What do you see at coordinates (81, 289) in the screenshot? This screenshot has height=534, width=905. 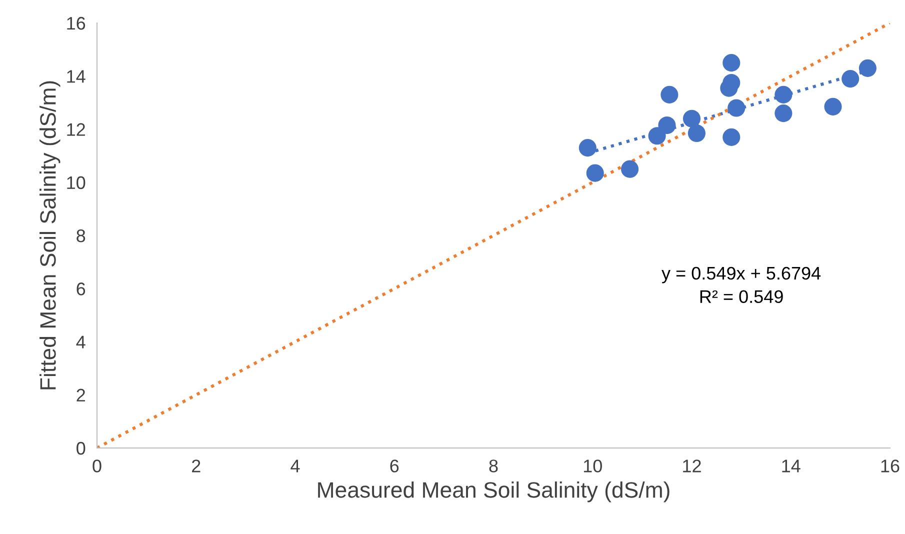 I see `y-tick-label: 6` at bounding box center [81, 289].